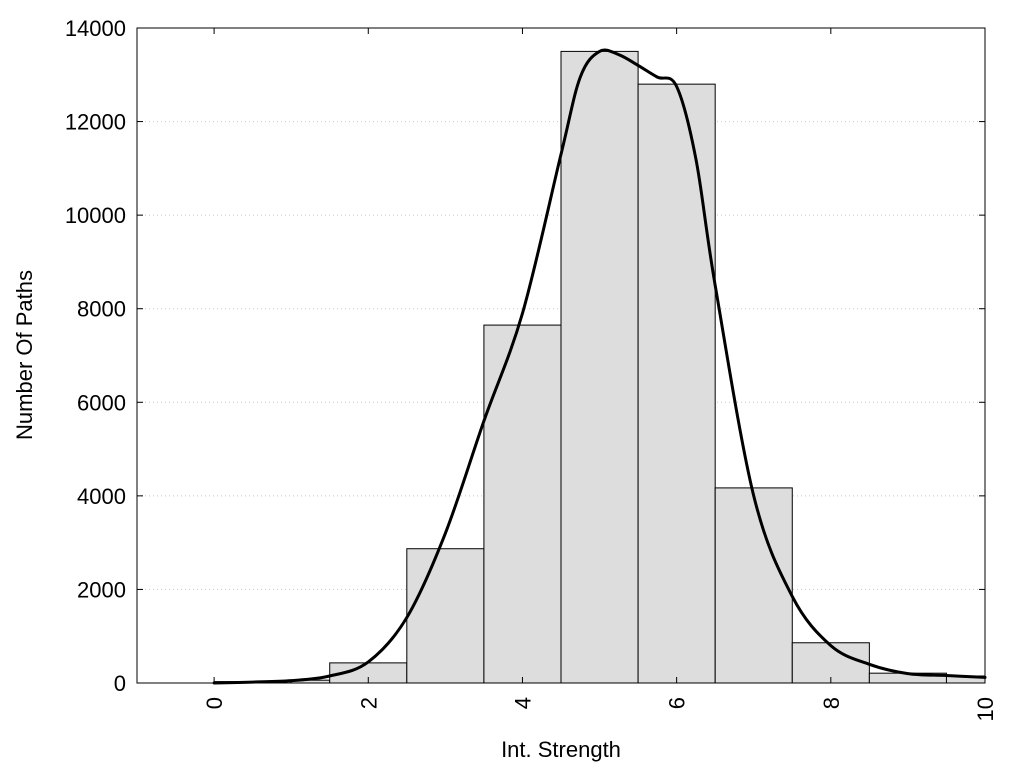 The image size is (1024, 768). What do you see at coordinates (101, 309) in the screenshot?
I see `y-tick-label: 8000` at bounding box center [101, 309].